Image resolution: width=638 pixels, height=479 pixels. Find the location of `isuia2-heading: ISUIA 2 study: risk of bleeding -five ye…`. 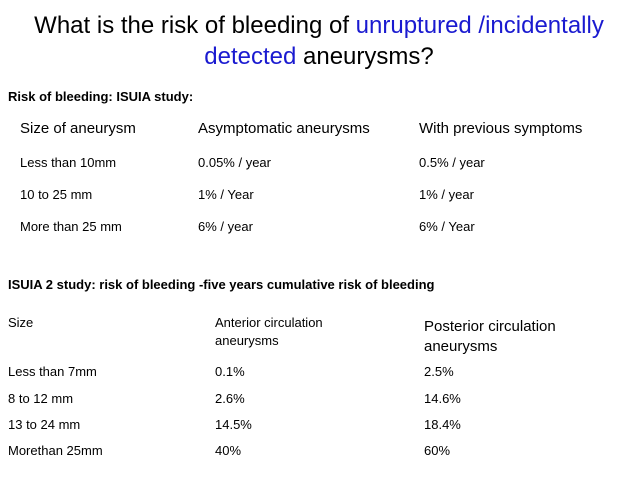

isuia2-heading: ISUIA 2 study: risk of bleeding -five ye… is located at coordinates (221, 284).